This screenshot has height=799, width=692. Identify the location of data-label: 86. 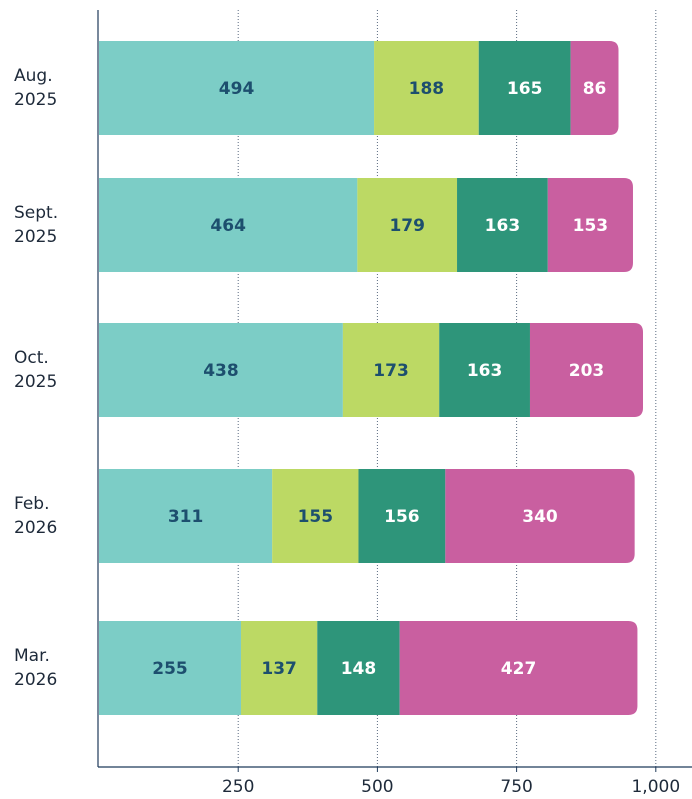
(595, 89).